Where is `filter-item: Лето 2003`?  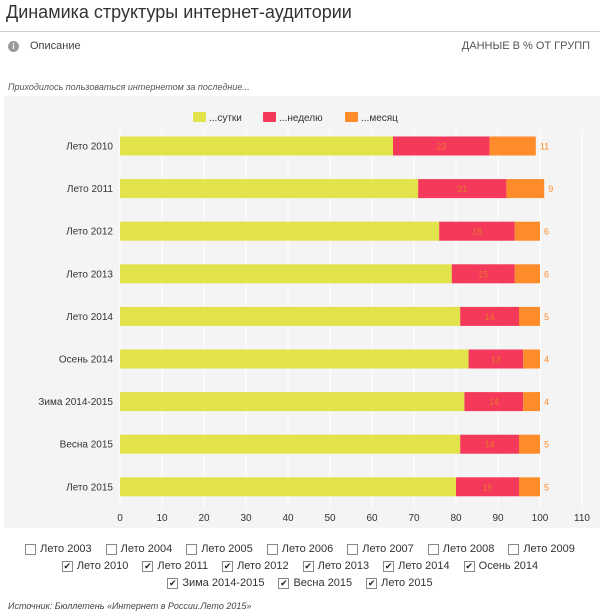 filter-item: Лето 2003 is located at coordinates (58, 549).